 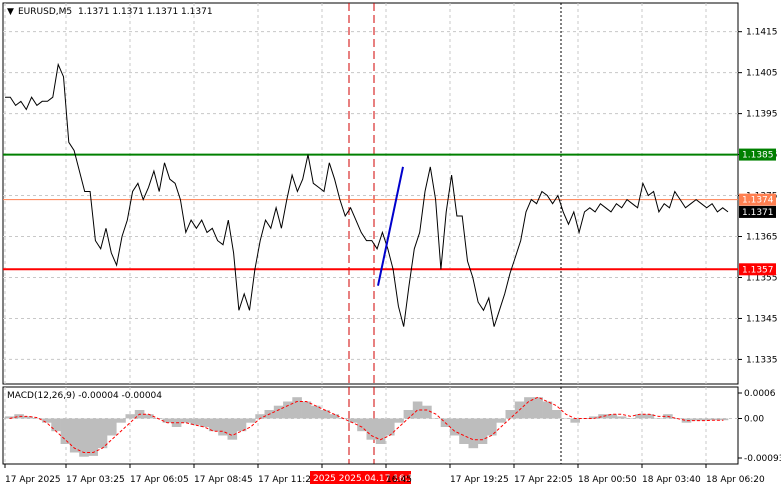 I want to click on time-tick-label: 17 Apr 19:25, so click(x=479, y=480).